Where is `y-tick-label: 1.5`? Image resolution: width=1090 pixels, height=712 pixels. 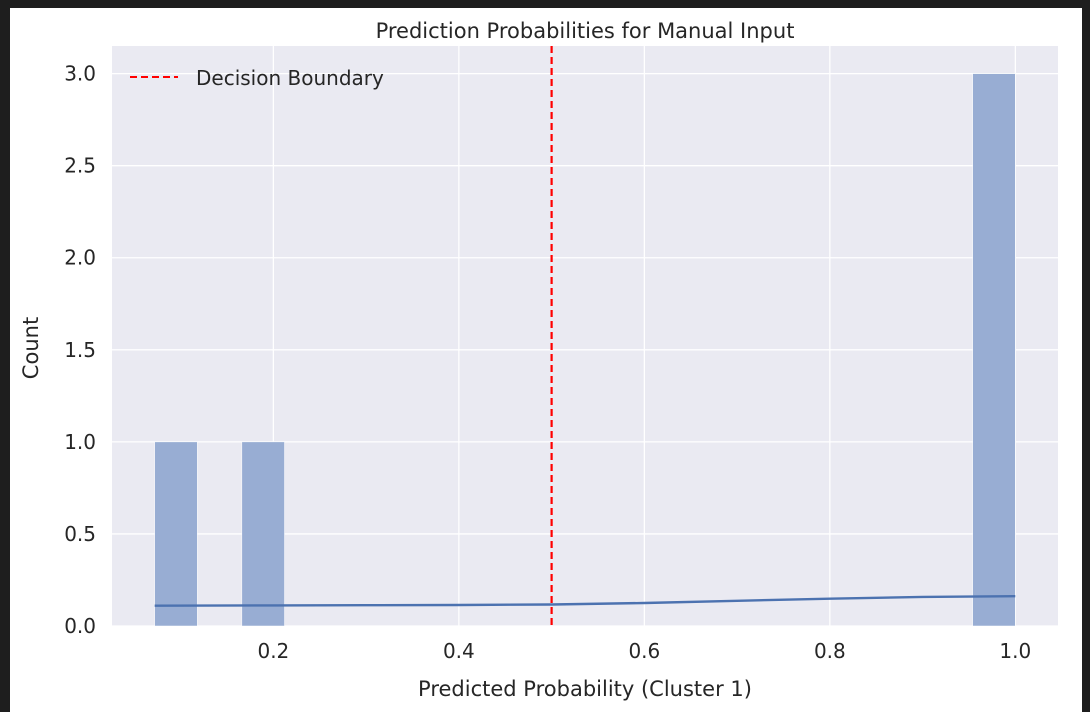 y-tick-label: 1.5 is located at coordinates (80, 350).